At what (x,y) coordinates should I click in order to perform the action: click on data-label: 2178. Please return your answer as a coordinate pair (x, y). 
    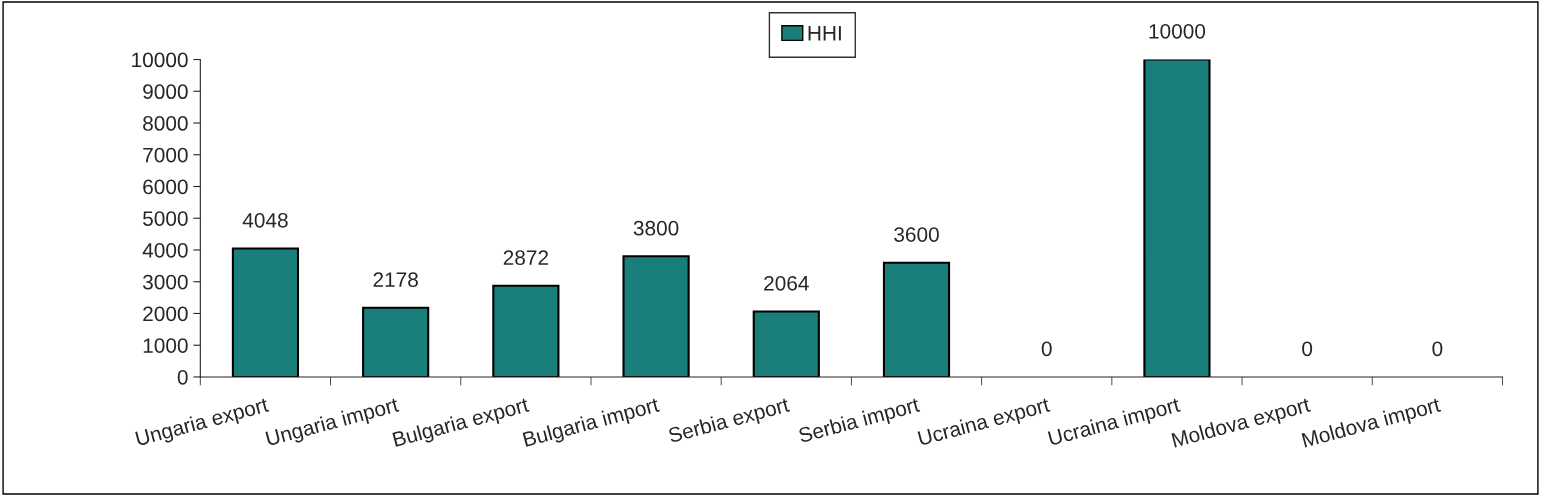
    Looking at the image, I should click on (395, 280).